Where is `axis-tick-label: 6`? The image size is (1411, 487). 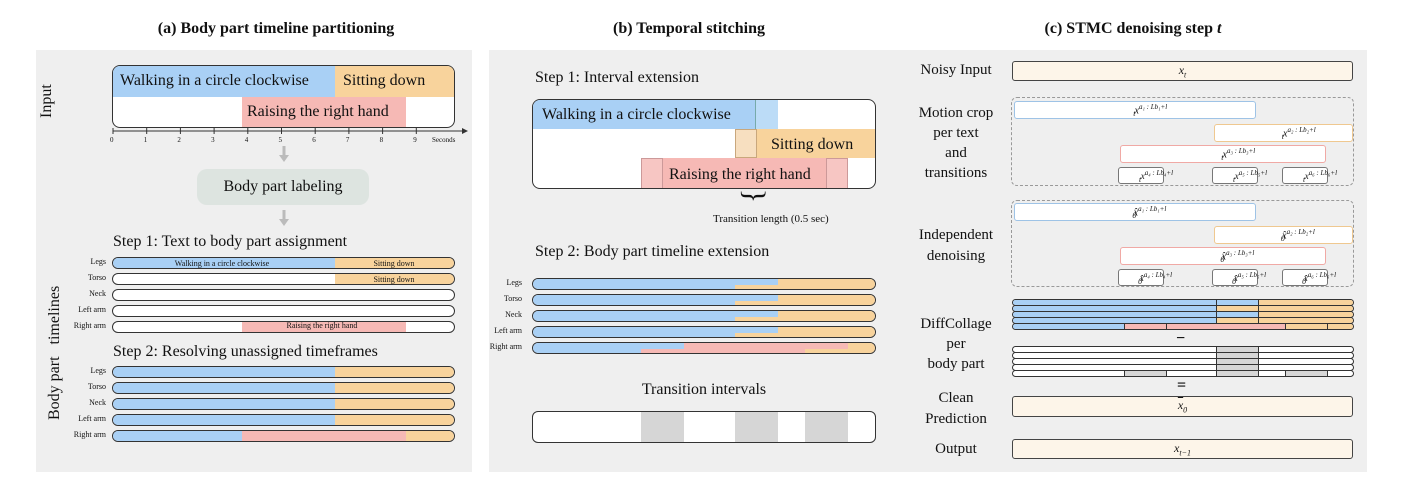 axis-tick-label: 6 is located at coordinates (314, 140).